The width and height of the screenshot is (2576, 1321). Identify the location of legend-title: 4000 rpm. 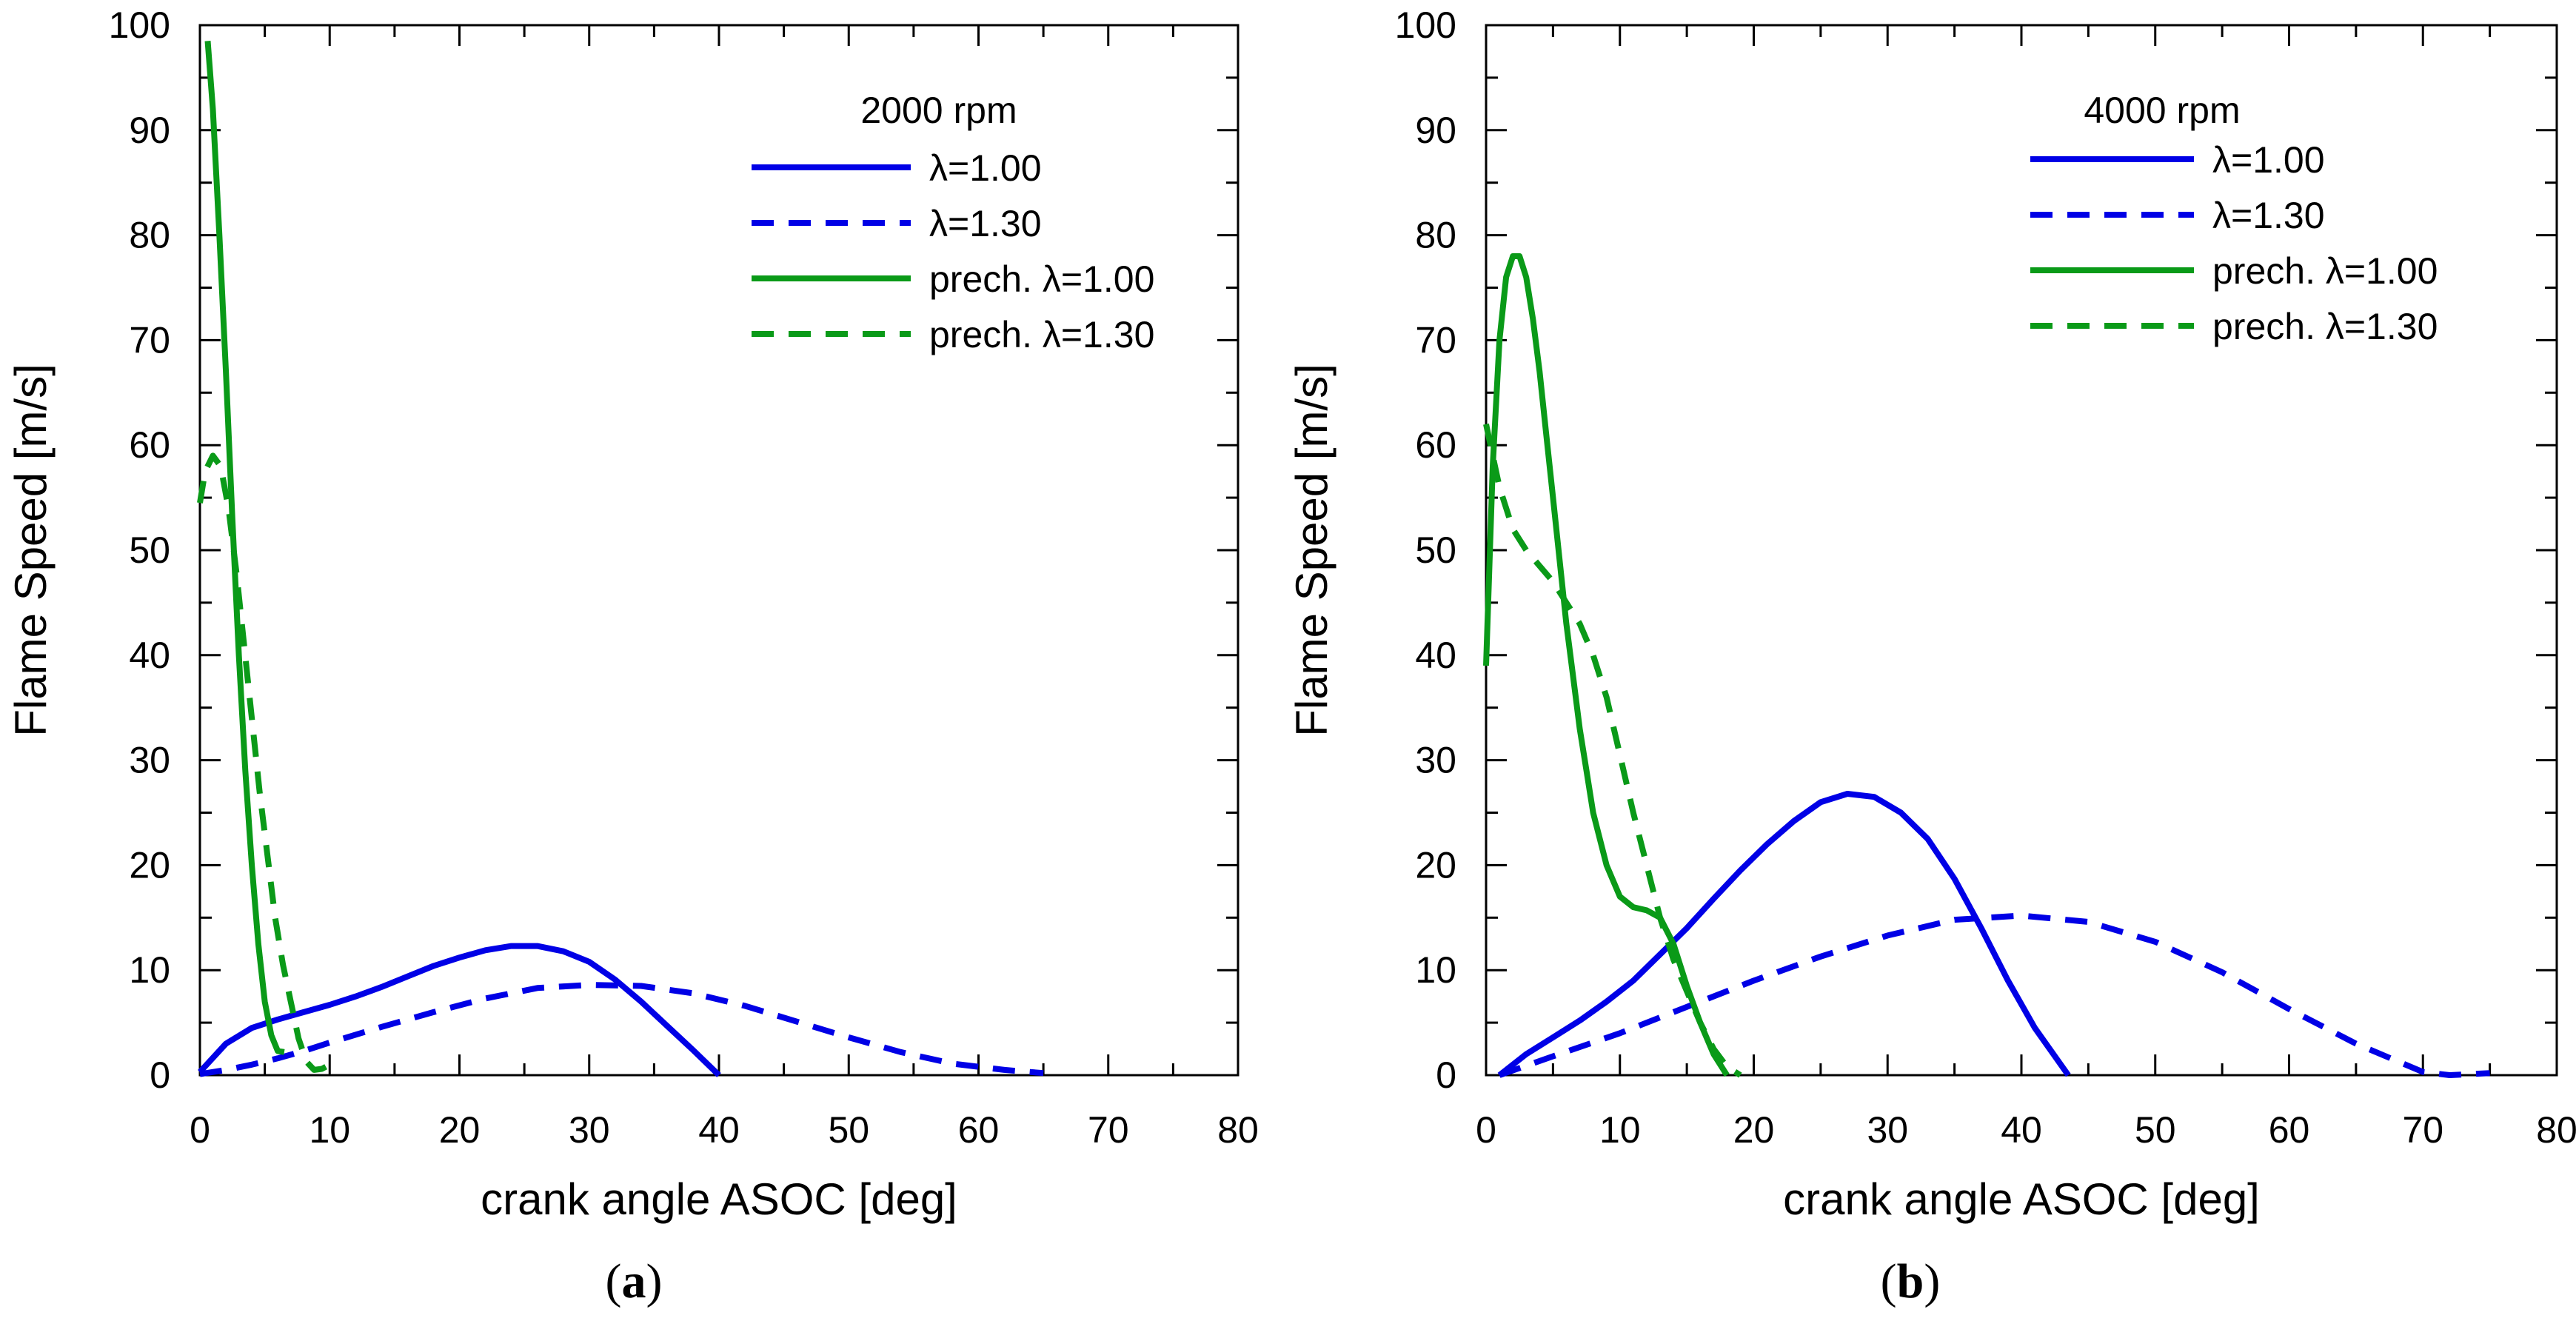
(2162, 110).